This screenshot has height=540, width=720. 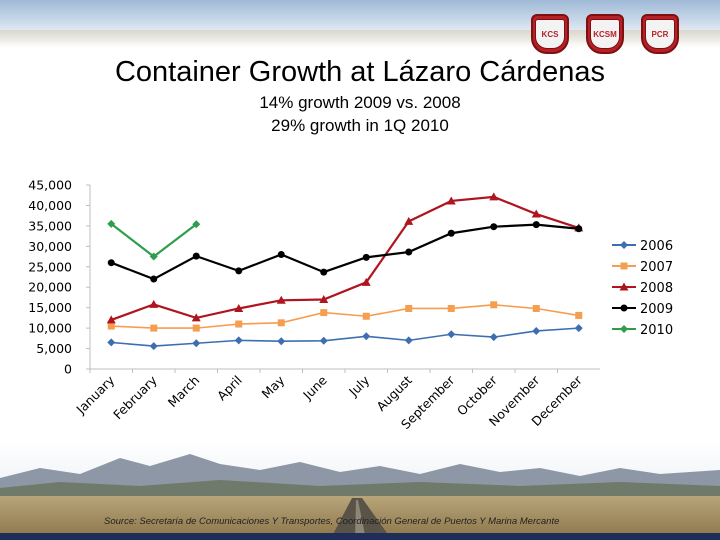 What do you see at coordinates (50, 287) in the screenshot?
I see `y-tick-label: 20,000` at bounding box center [50, 287].